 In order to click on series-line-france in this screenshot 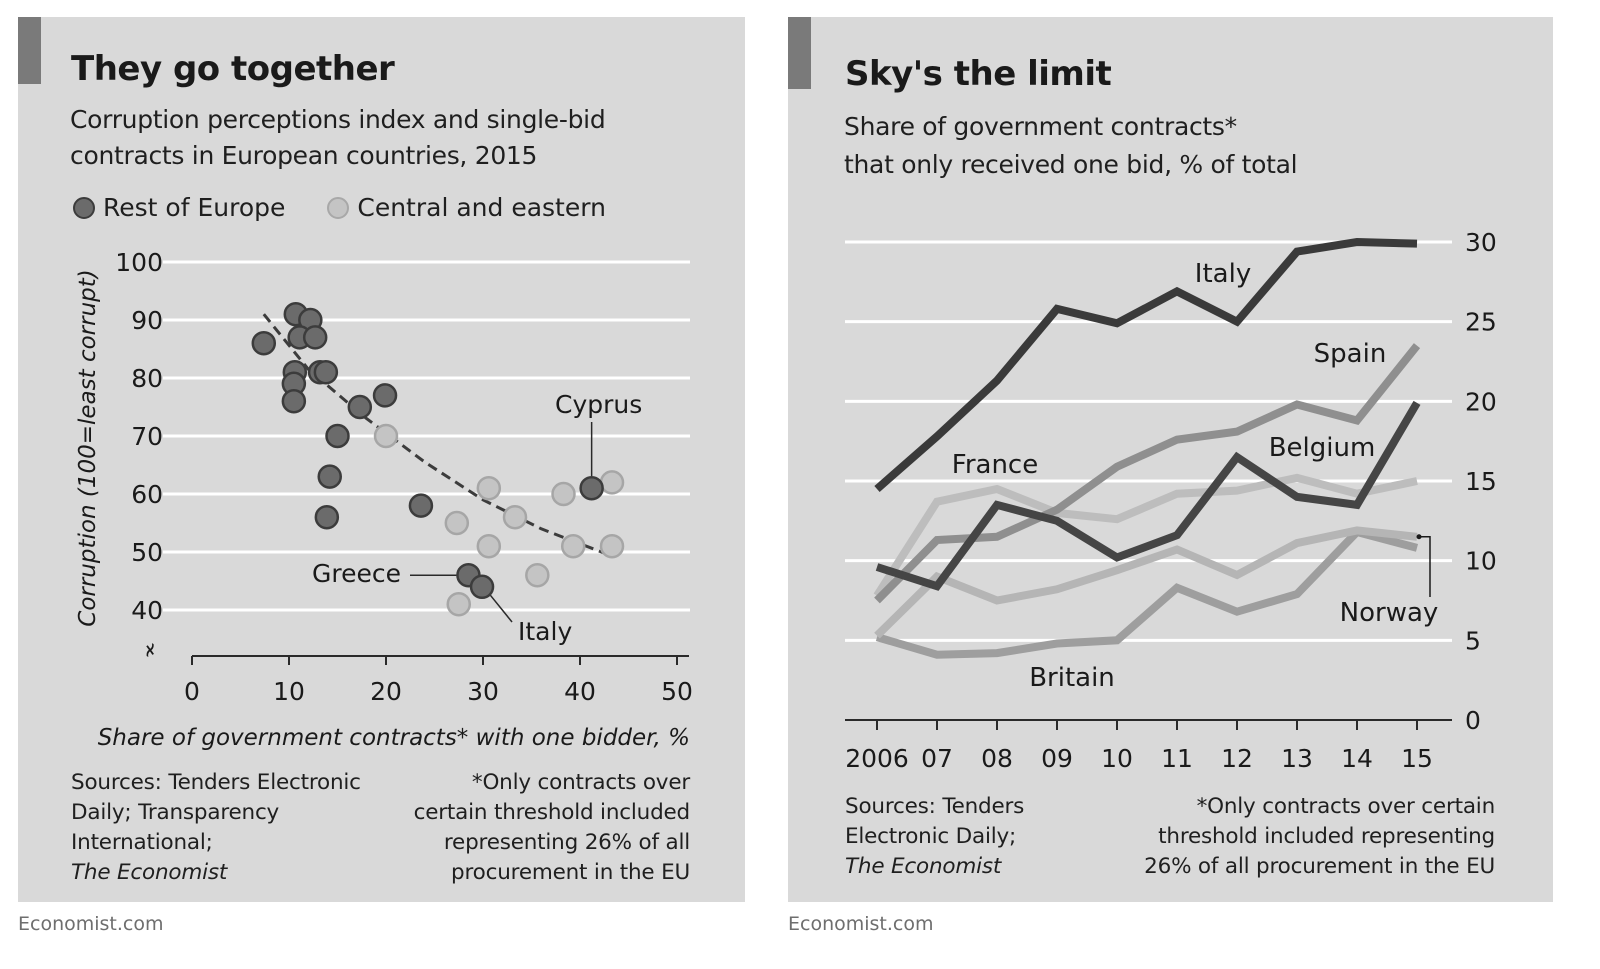, I will do `click(1145, 535)`.